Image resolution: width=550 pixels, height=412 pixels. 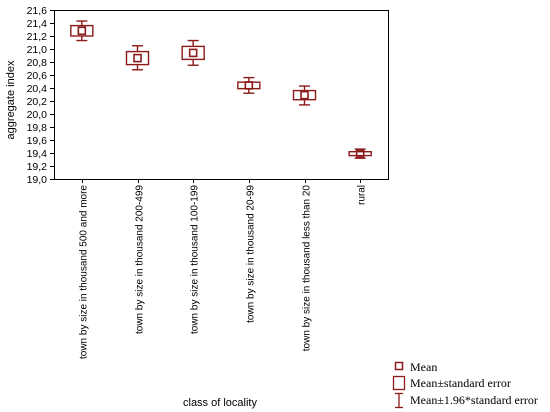 I want to click on legend-se-marker, so click(x=399, y=383).